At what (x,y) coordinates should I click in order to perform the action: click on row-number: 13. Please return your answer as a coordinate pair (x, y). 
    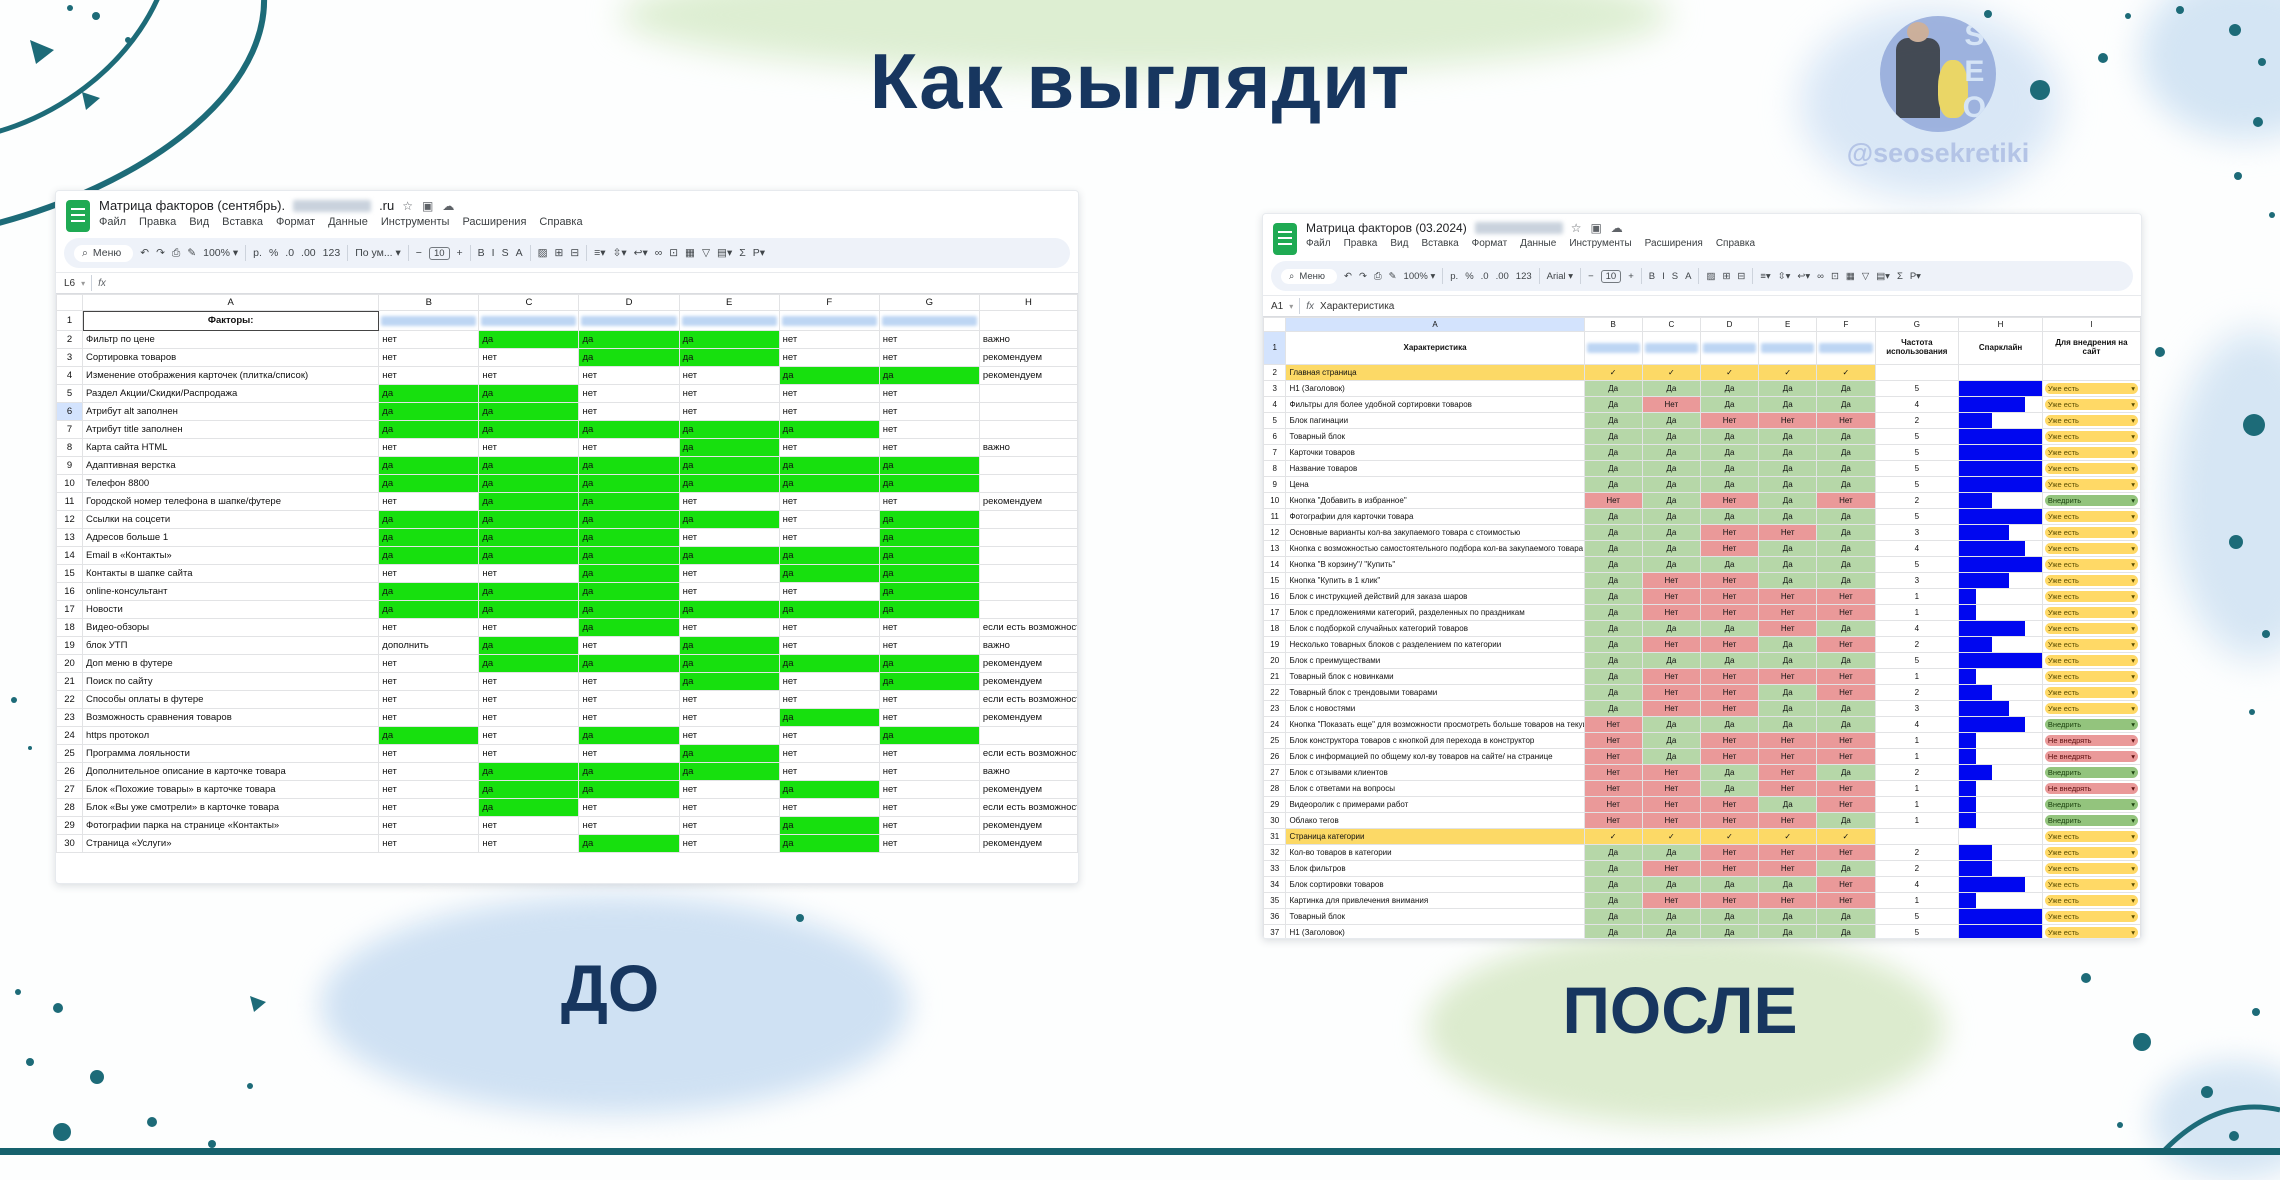
    Looking at the image, I should click on (1275, 548).